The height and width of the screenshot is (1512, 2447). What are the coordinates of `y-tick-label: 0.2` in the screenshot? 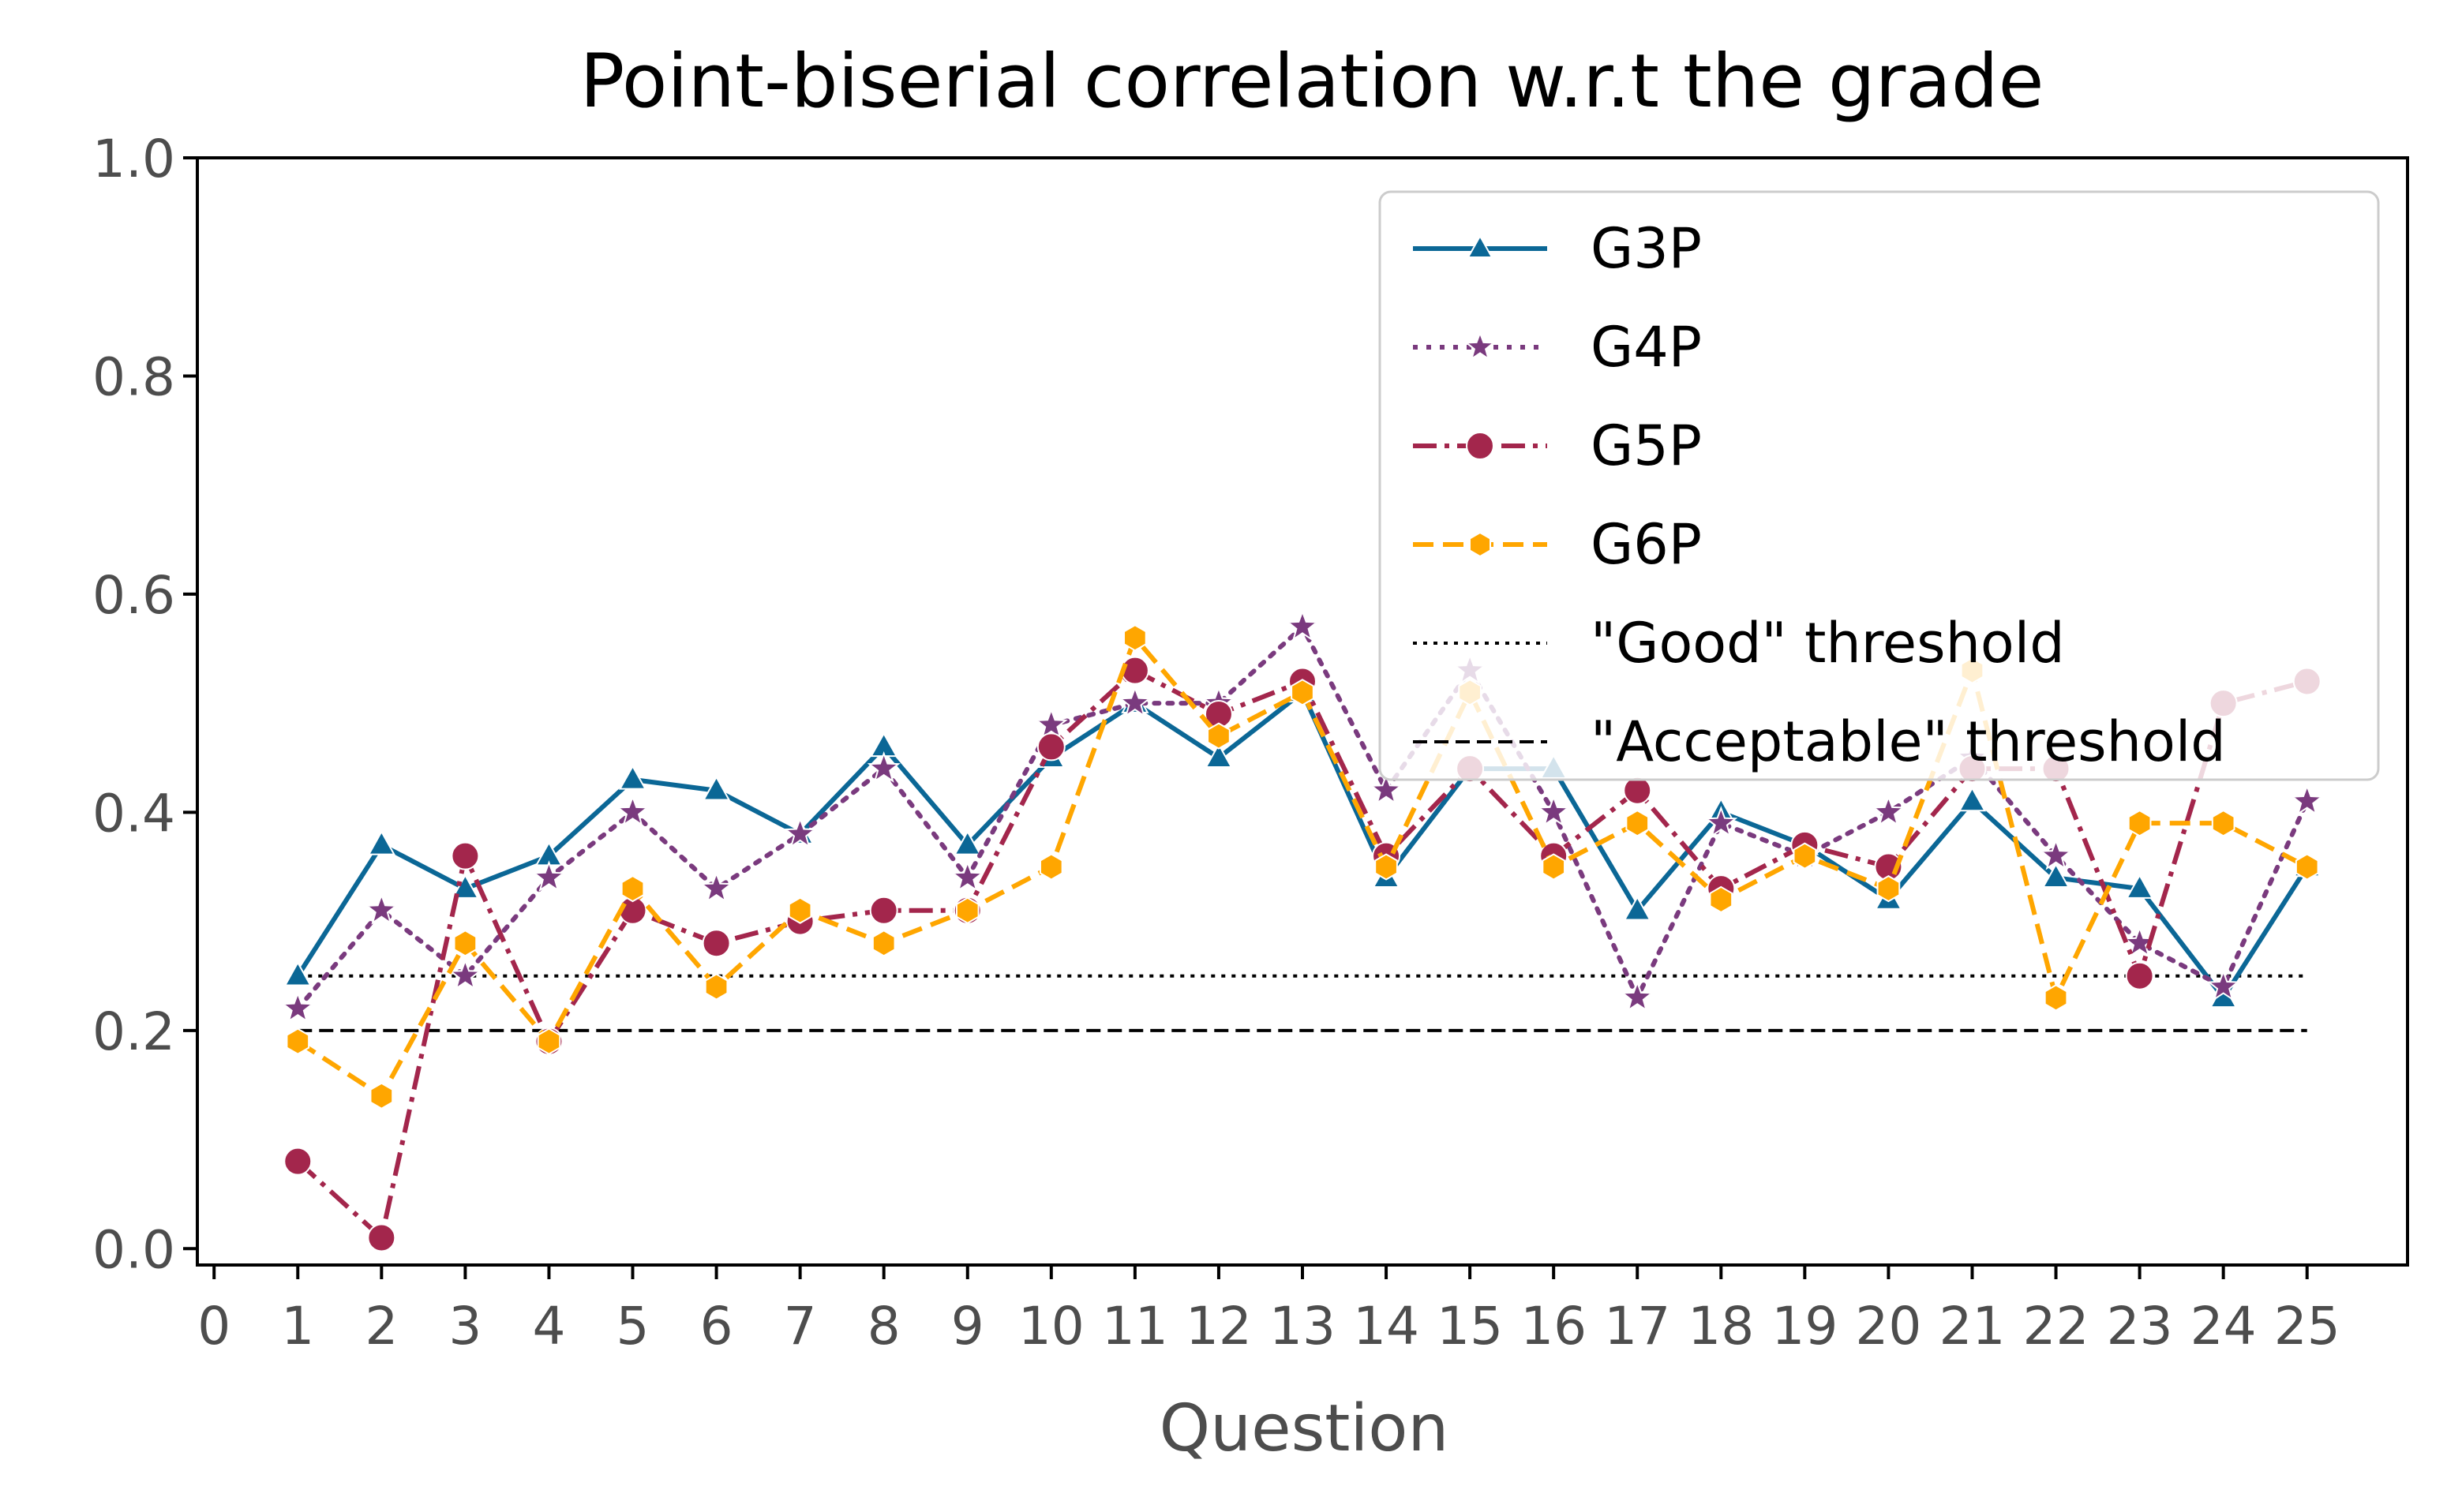 It's located at (133, 1031).